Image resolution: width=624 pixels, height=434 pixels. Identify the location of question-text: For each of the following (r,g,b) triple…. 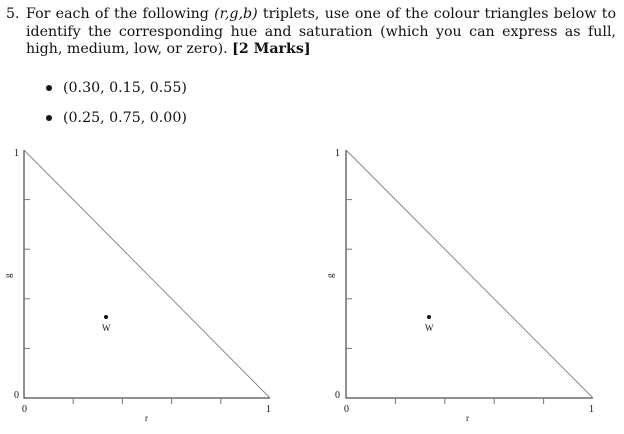
(321, 32).